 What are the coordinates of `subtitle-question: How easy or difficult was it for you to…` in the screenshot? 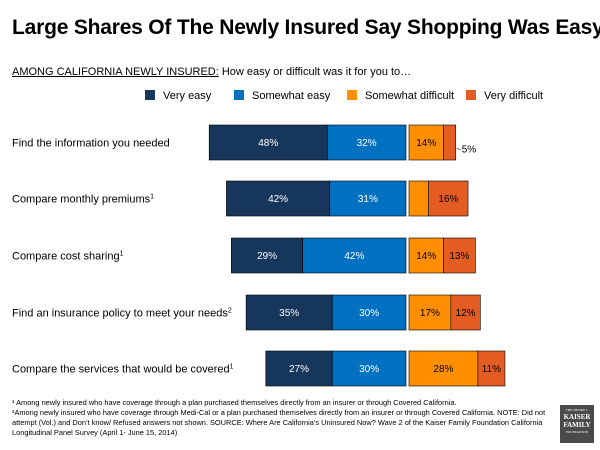 It's located at (315, 72).